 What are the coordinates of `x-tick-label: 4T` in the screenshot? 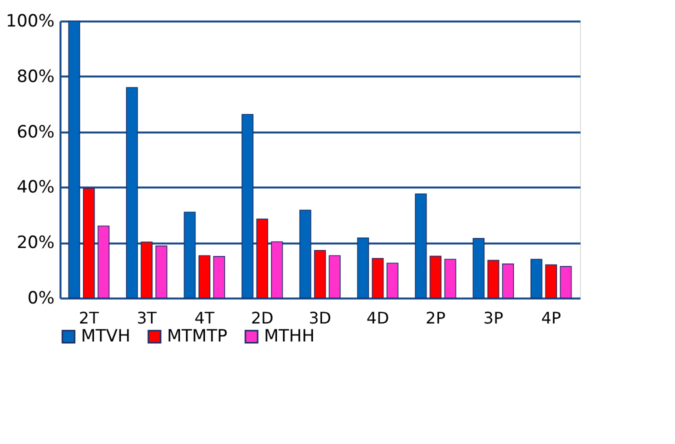 It's located at (204, 318).